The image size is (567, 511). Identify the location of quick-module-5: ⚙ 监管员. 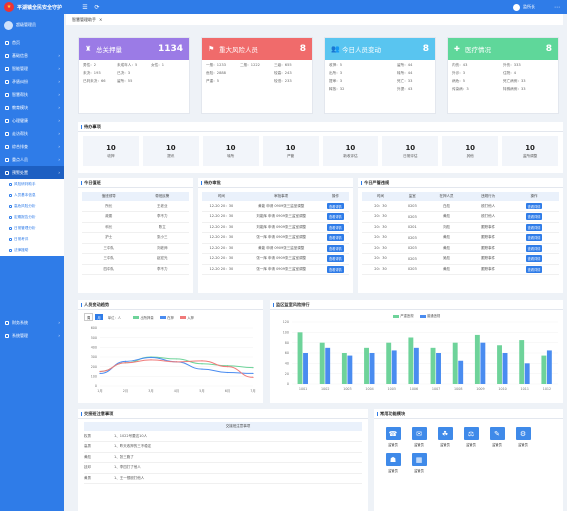
(523, 437).